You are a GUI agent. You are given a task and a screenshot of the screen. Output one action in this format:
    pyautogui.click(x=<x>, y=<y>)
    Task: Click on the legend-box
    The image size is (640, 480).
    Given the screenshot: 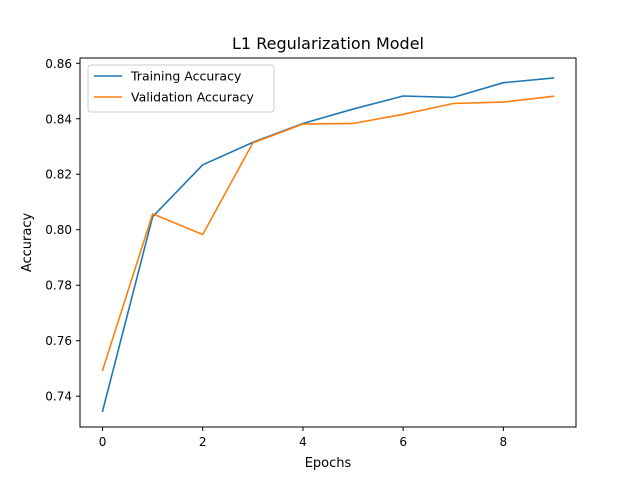 What is the action you would take?
    pyautogui.click(x=181, y=88)
    